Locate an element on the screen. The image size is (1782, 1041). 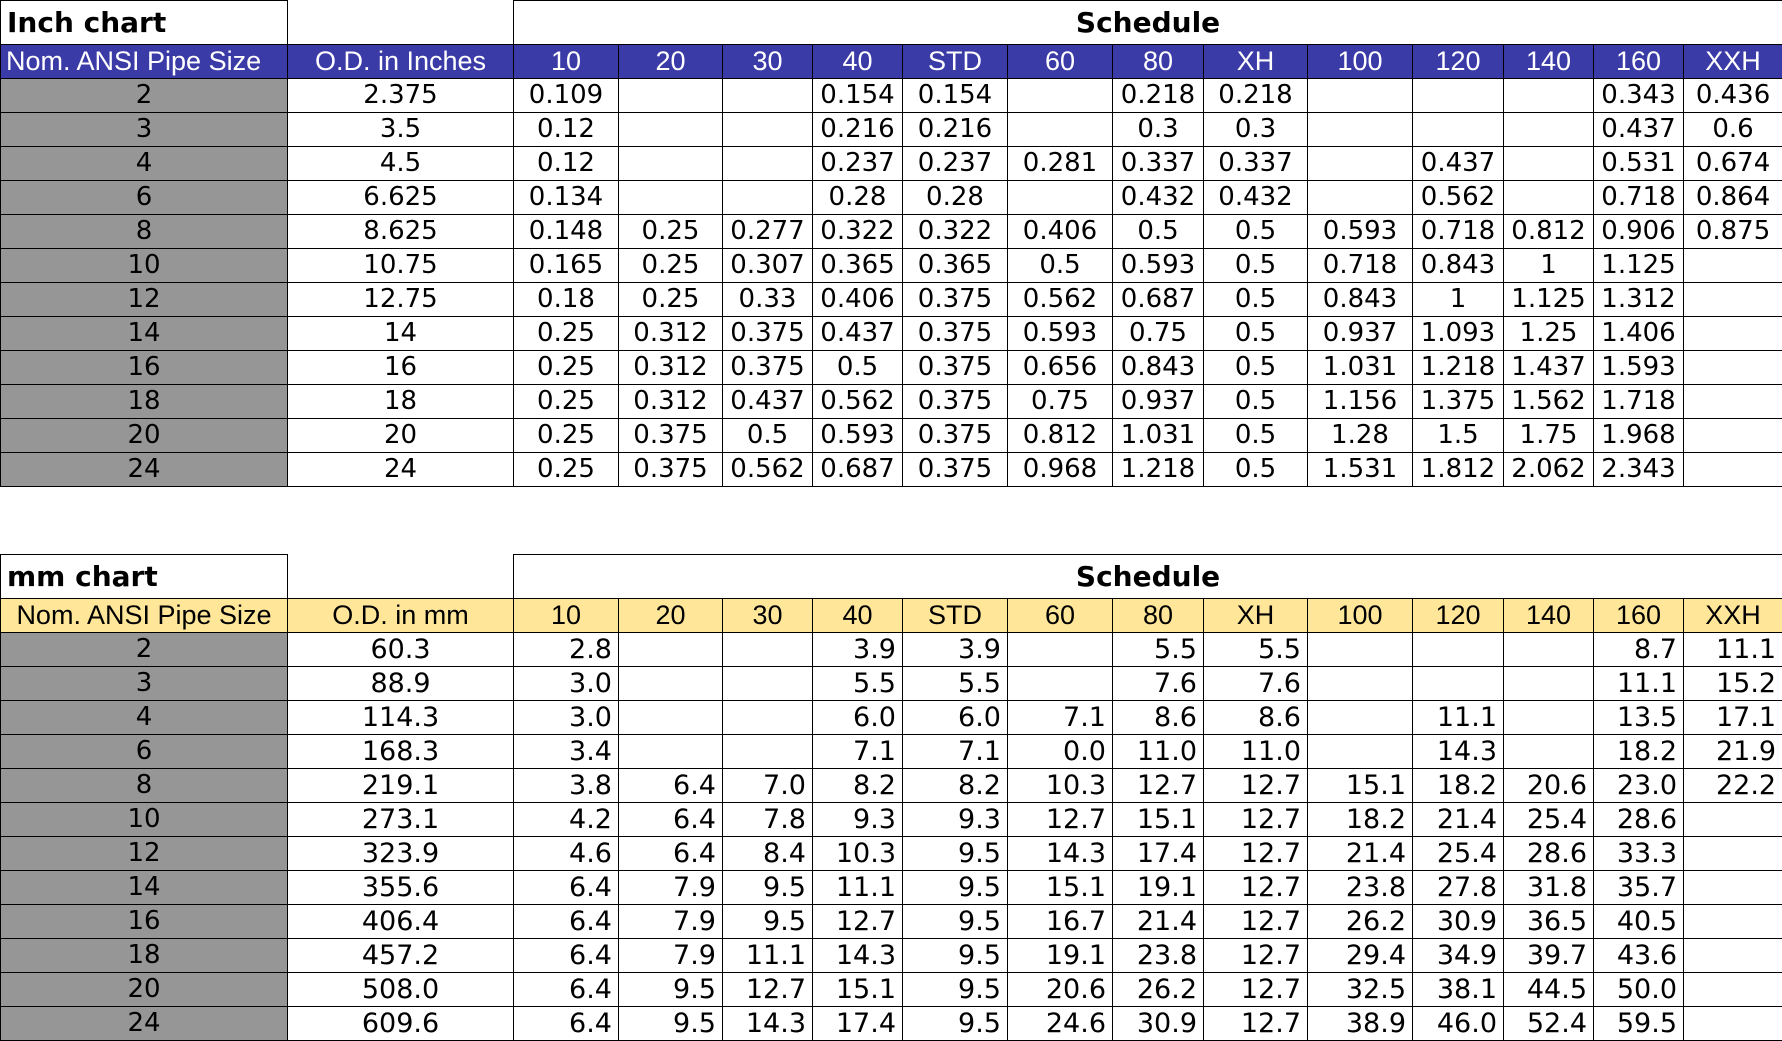
outer-diameter-cell: 24 is located at coordinates (401, 470).